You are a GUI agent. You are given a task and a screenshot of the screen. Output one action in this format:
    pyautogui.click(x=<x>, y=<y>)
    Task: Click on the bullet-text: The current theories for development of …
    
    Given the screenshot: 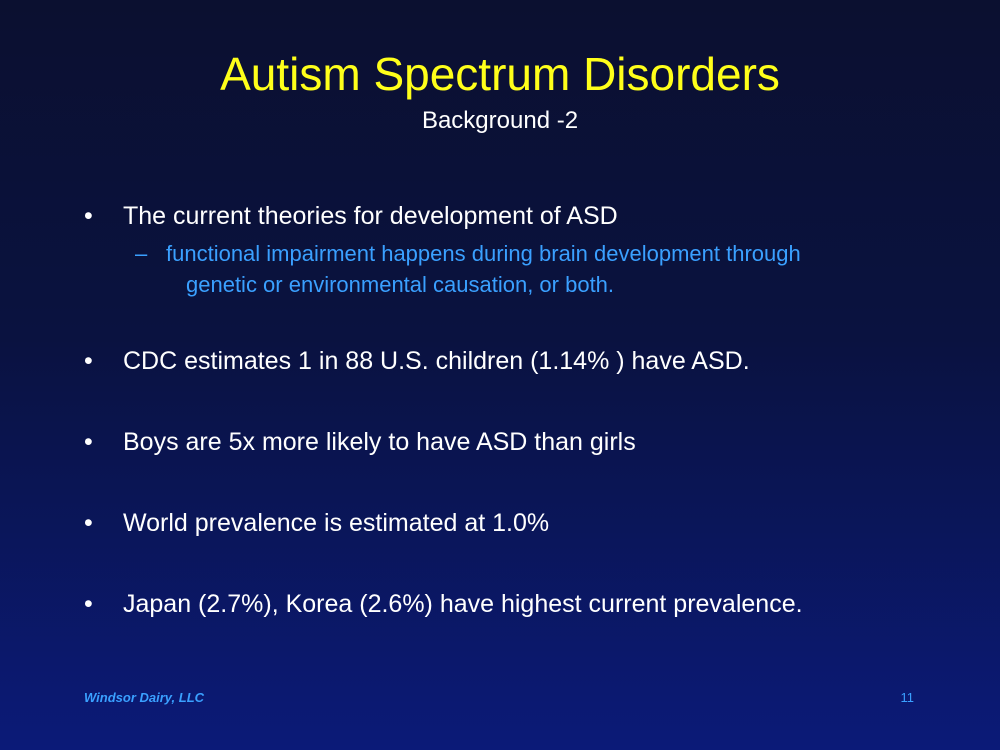 What is the action you would take?
    pyautogui.click(x=370, y=216)
    